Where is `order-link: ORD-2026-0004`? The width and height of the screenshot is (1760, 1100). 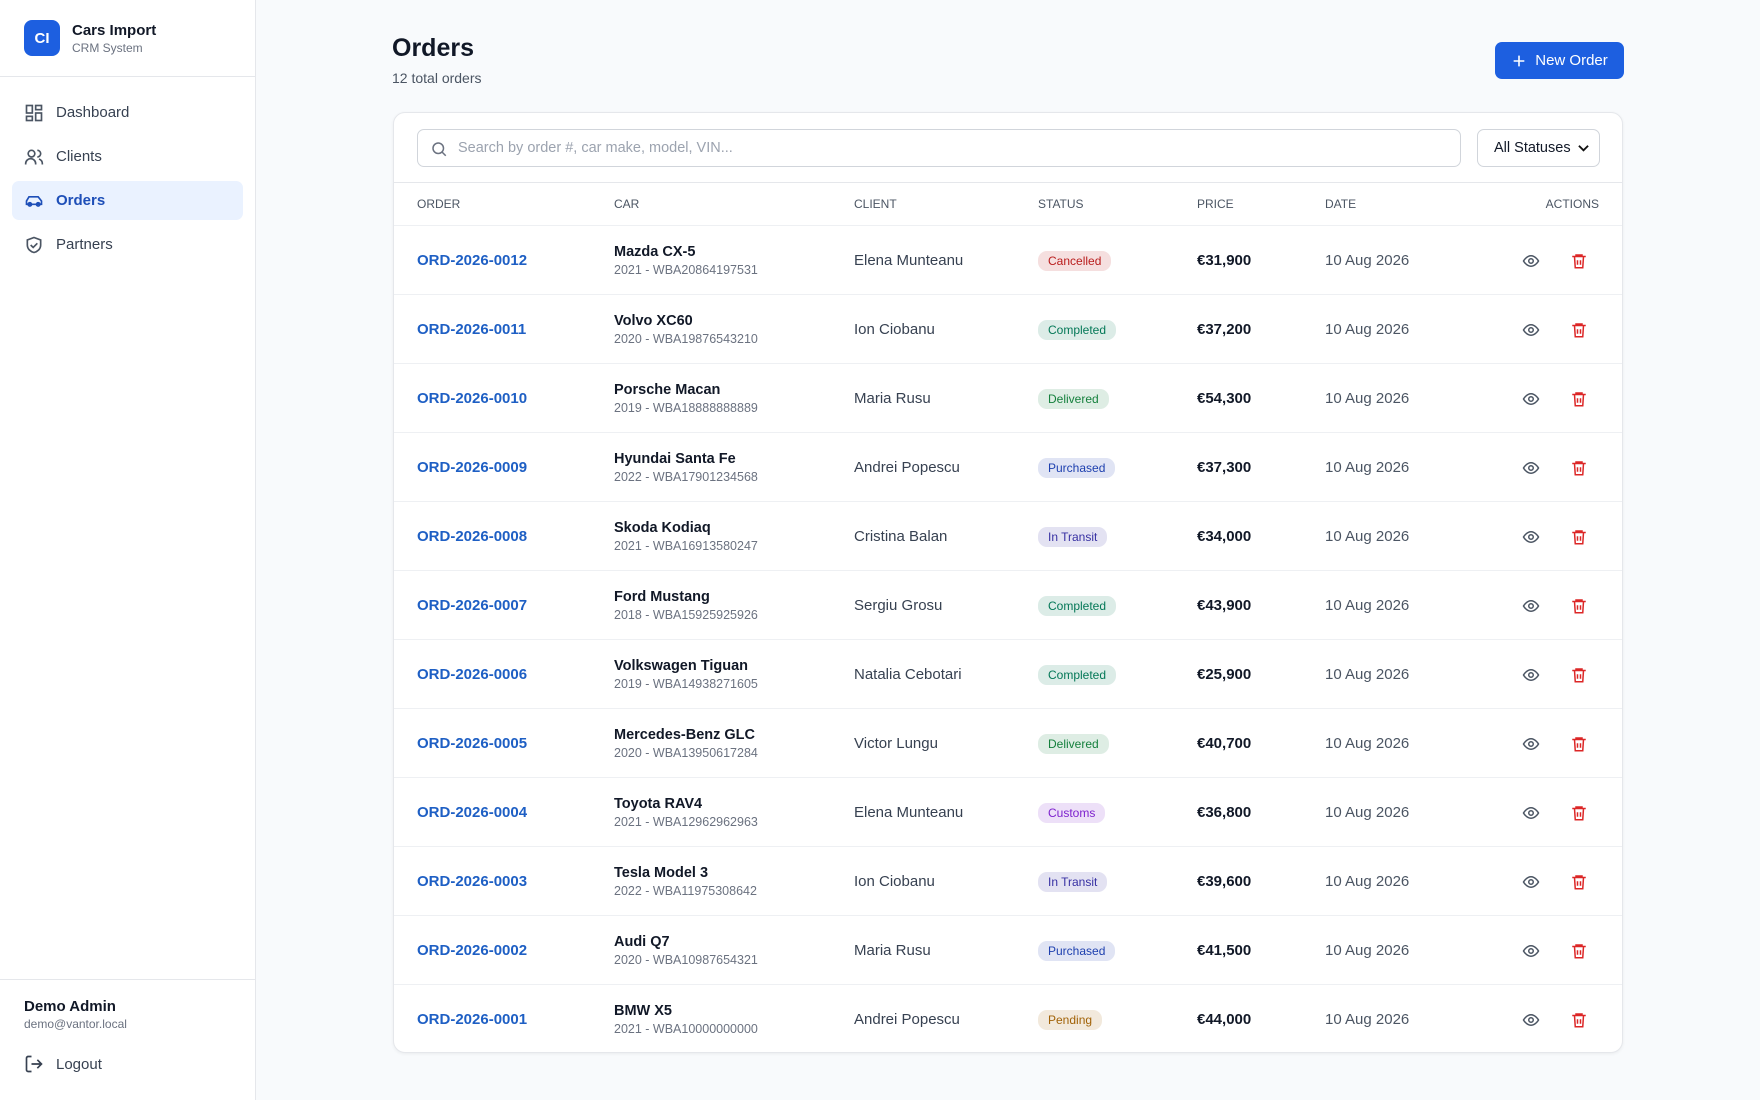
order-link: ORD-2026-0004 is located at coordinates (472, 812).